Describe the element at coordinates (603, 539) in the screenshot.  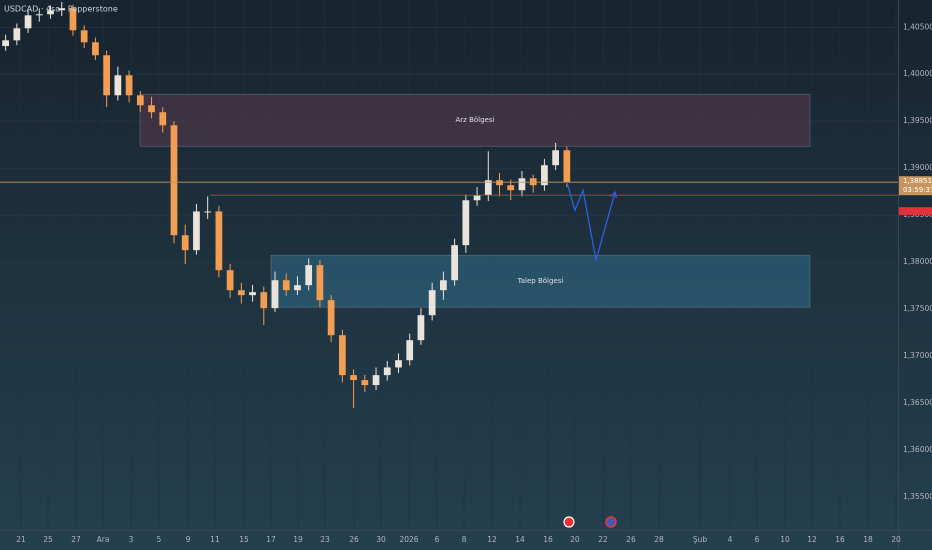
I see `x-tick-label: 22` at that location.